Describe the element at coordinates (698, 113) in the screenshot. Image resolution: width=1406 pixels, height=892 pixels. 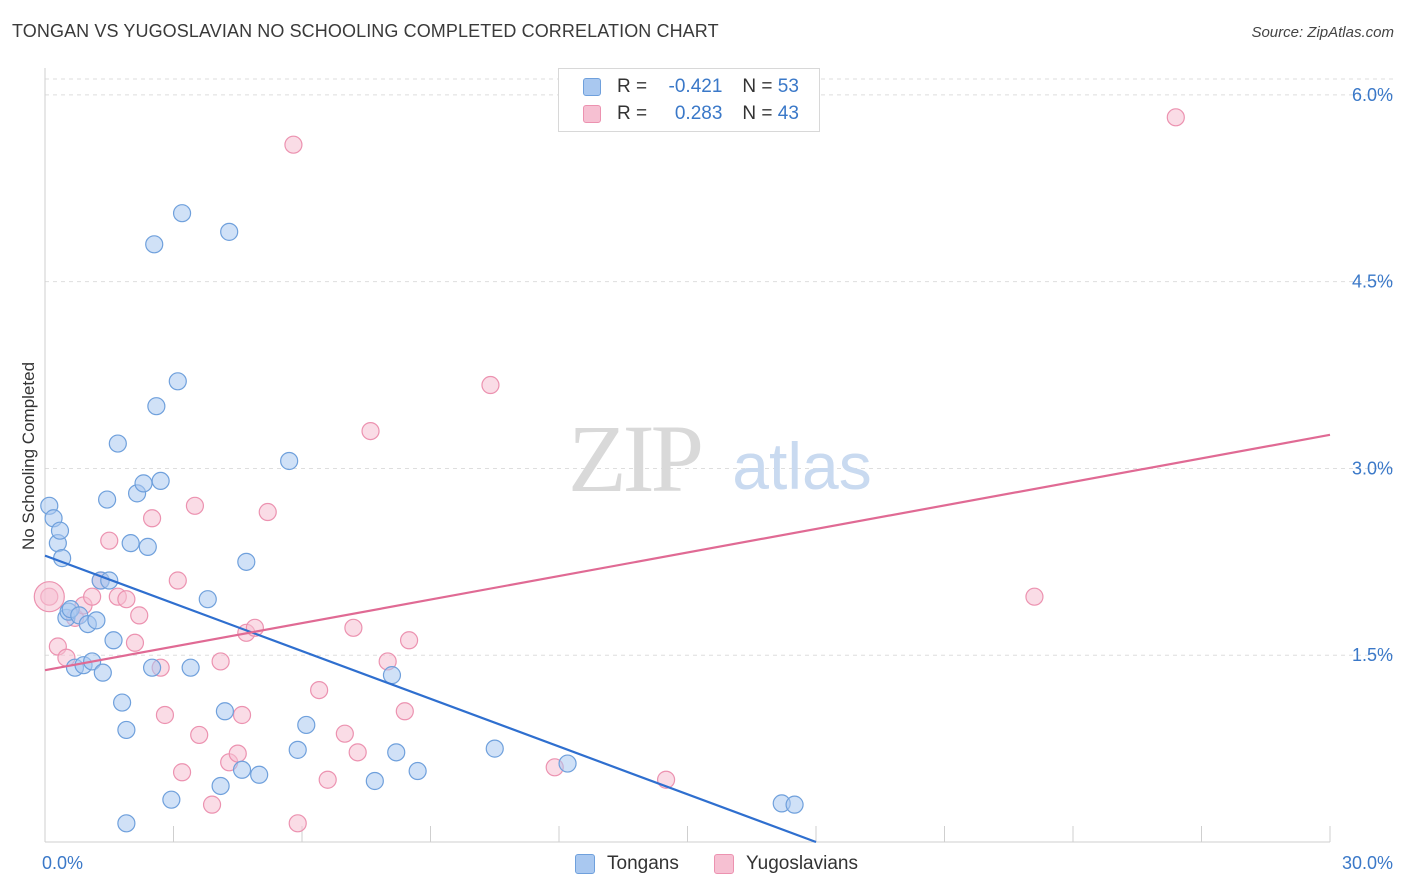
I see `legend-r-value: 0.283` at that location.